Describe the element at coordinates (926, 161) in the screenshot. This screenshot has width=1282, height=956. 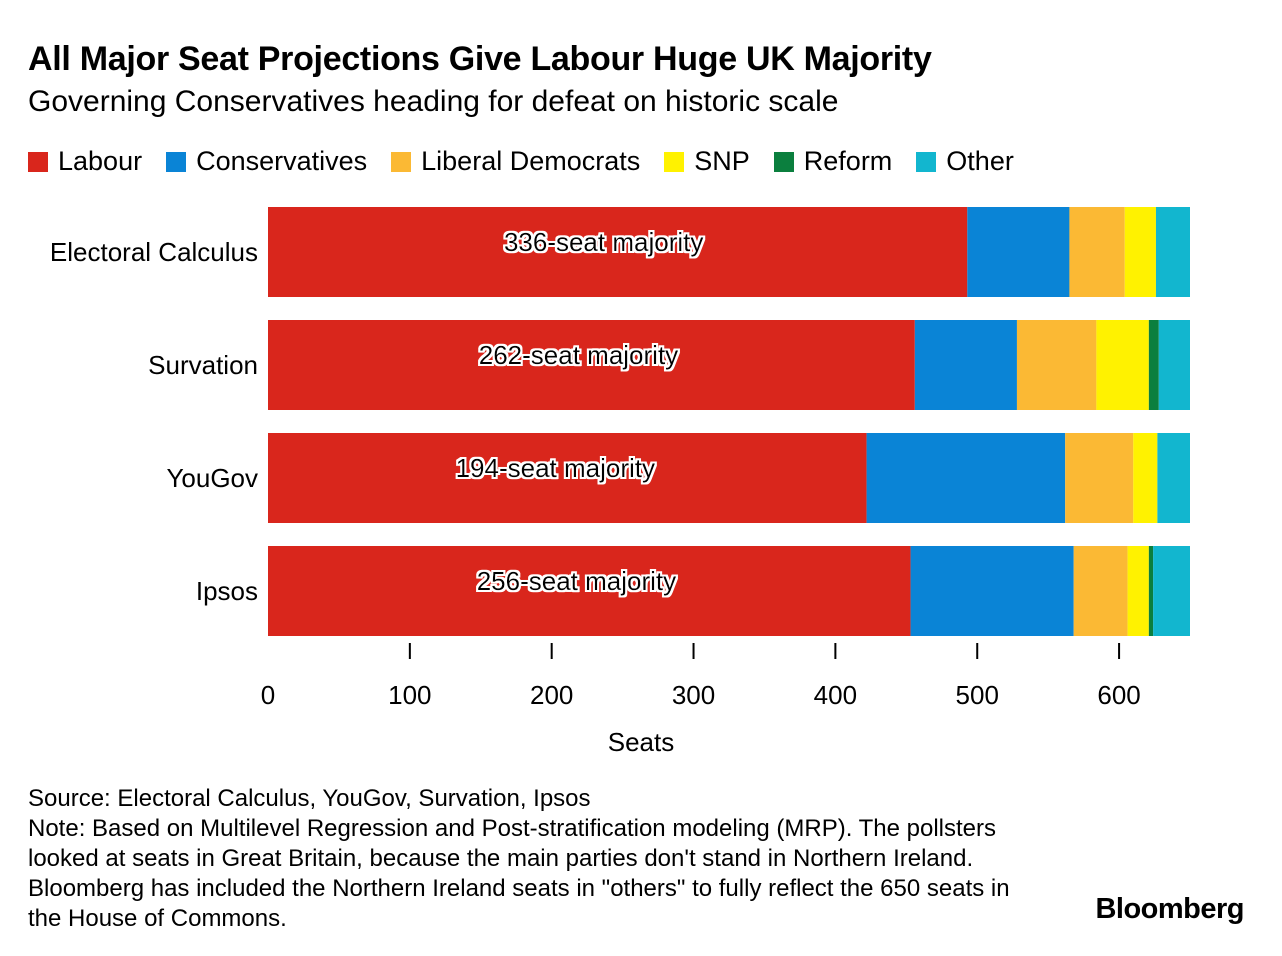
I see `legend-swatch-other` at that location.